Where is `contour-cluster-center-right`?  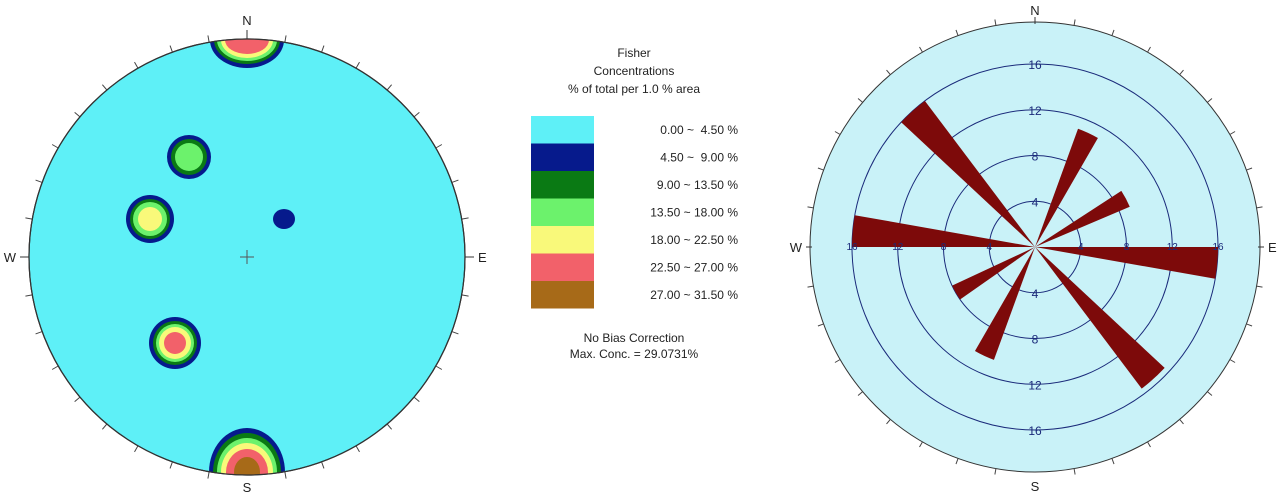 contour-cluster-center-right is located at coordinates (284, 219).